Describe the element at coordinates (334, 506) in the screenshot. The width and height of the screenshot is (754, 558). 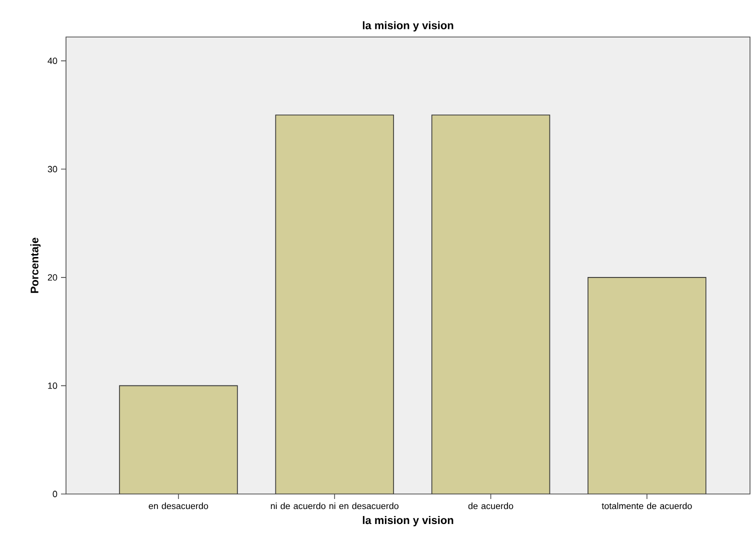
I see `x-tick-label: ni de acuerdo ni en desacuerdo` at that location.